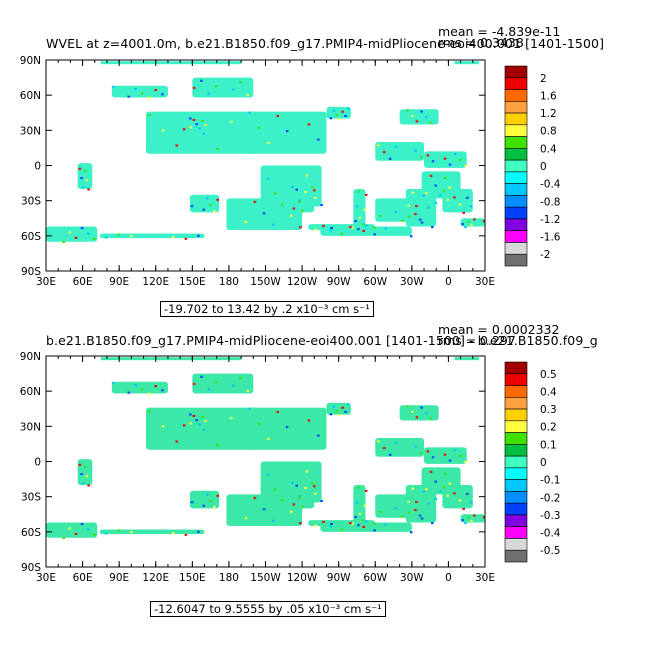 The width and height of the screenshot is (647, 647). What do you see at coordinates (155, 578) in the screenshot?
I see `x-tick-label: 120E` at bounding box center [155, 578].